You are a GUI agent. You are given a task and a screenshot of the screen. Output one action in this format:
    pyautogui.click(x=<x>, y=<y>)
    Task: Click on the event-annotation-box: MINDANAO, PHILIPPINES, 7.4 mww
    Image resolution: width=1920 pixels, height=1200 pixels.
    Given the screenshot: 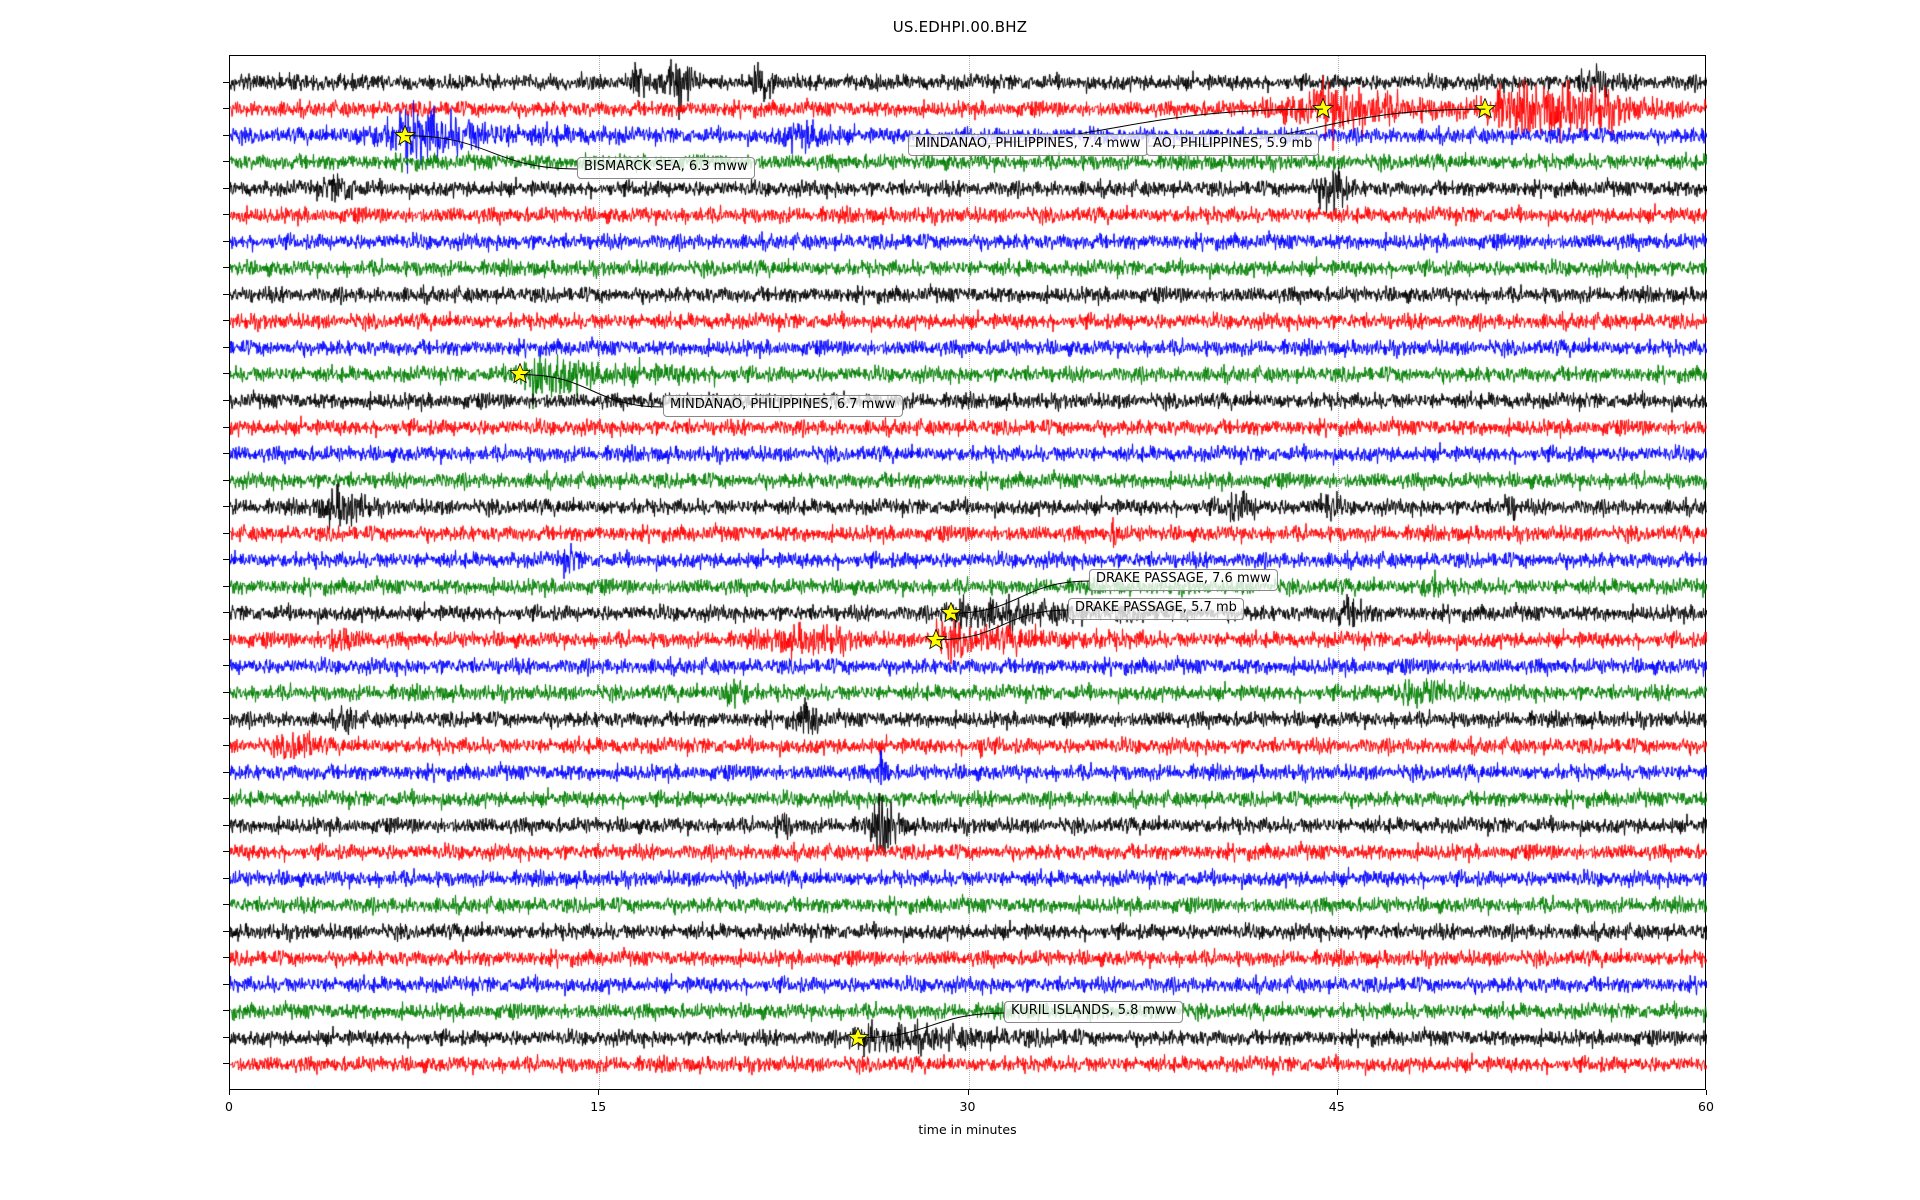 What is the action you would take?
    pyautogui.click(x=1028, y=145)
    